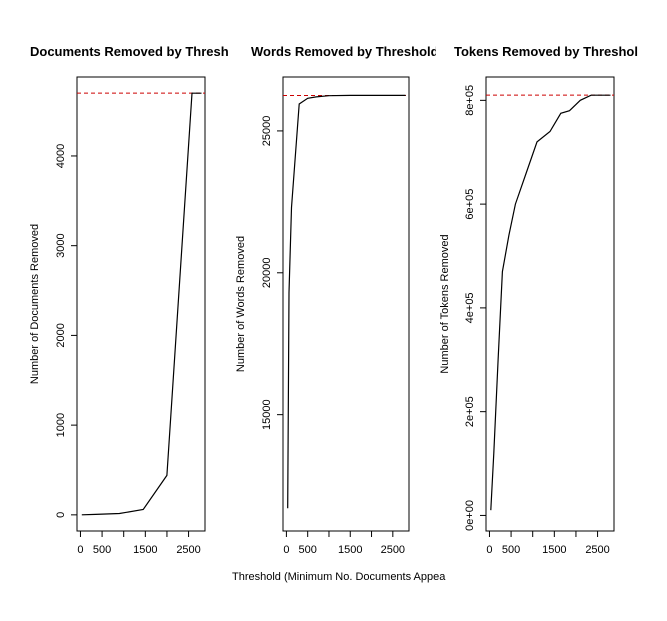  What do you see at coordinates (445, 303) in the screenshot?
I see `y-axis-label: Number of Tokens Removed` at bounding box center [445, 303].